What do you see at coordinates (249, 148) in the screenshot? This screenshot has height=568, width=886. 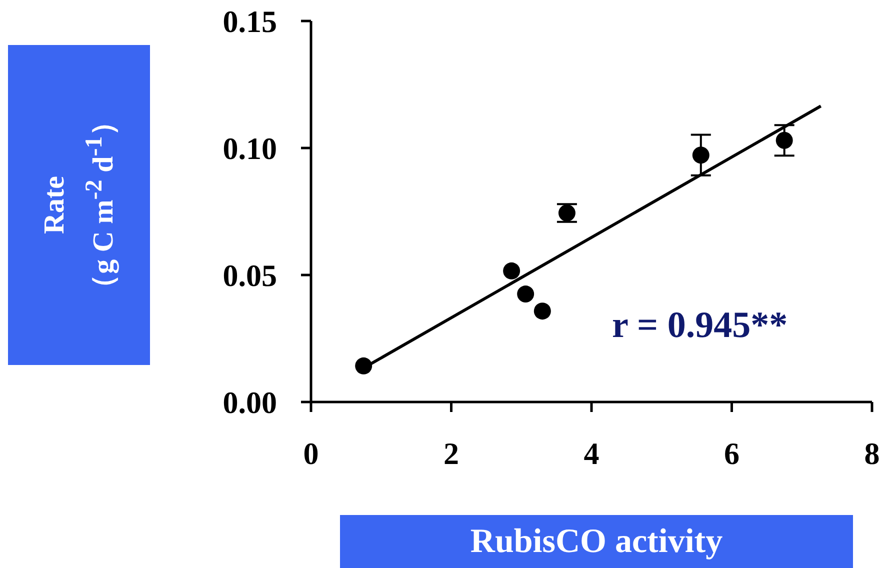 I see `y-tick-label: 0.10` at bounding box center [249, 148].